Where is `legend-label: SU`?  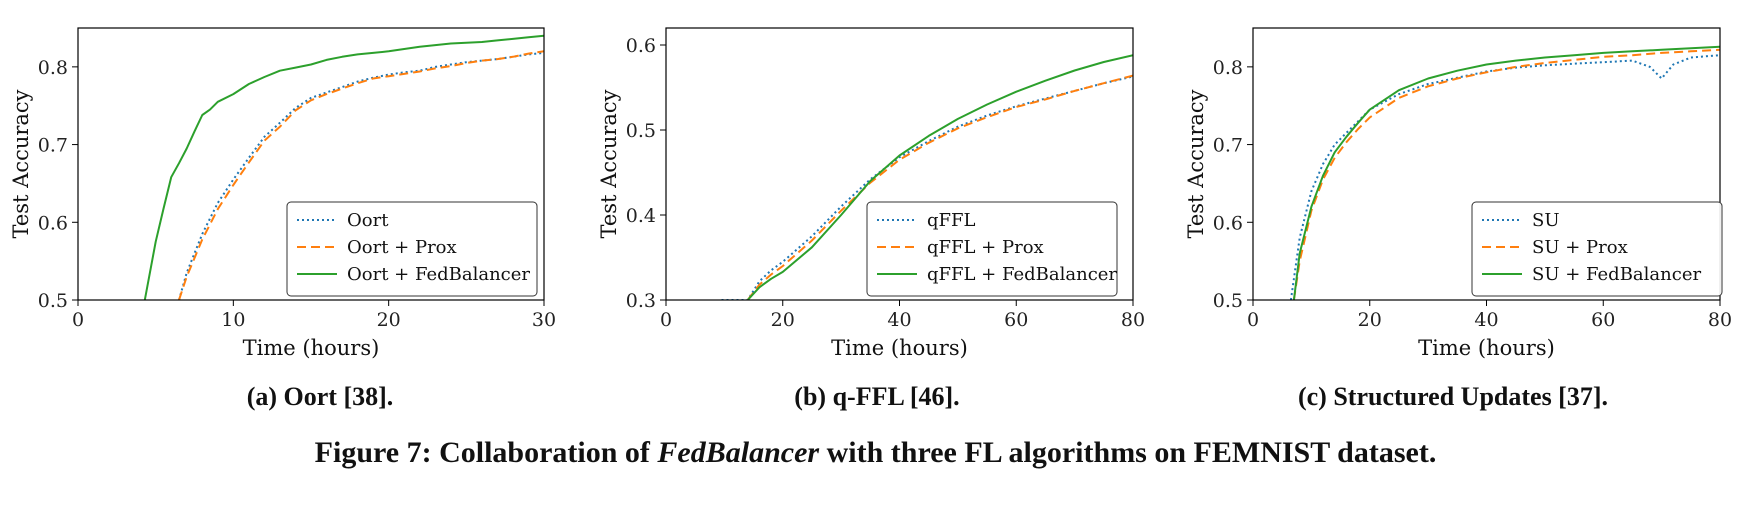 legend-label: SU is located at coordinates (1546, 220).